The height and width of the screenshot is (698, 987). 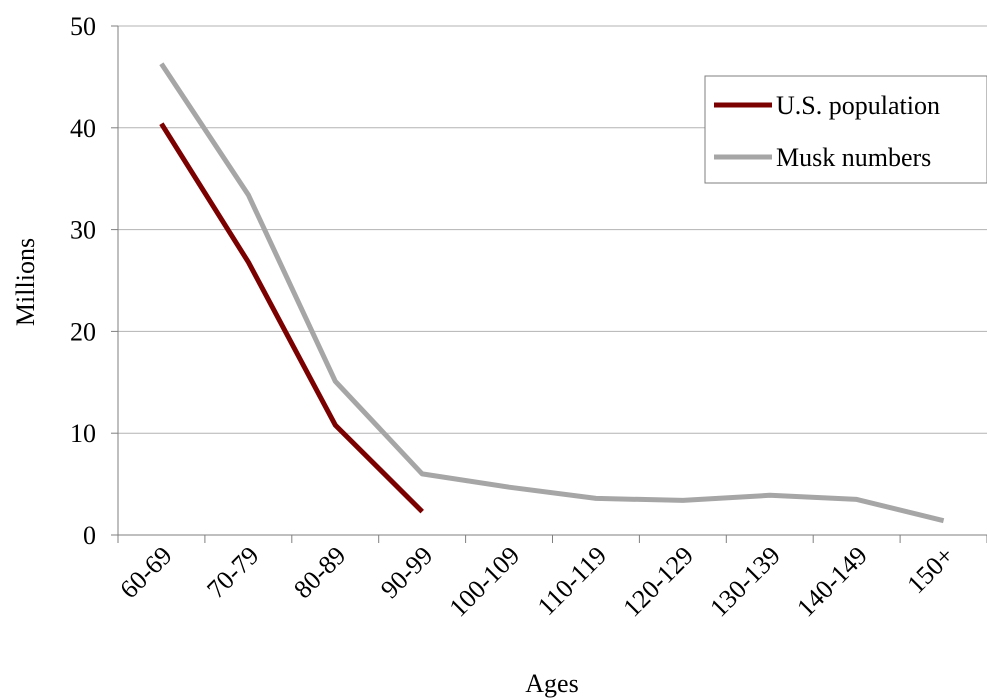 I want to click on x-tick-label: 150+, so click(x=930, y=570).